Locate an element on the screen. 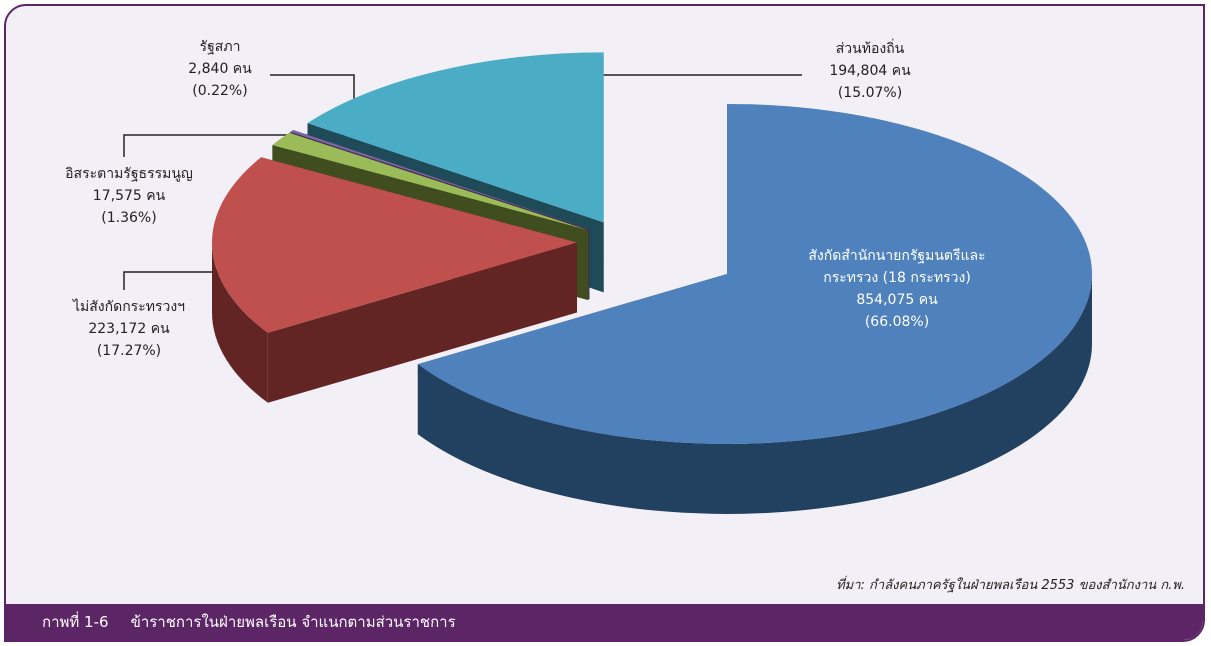  value-label: 223,172 คน is located at coordinates (129, 329).